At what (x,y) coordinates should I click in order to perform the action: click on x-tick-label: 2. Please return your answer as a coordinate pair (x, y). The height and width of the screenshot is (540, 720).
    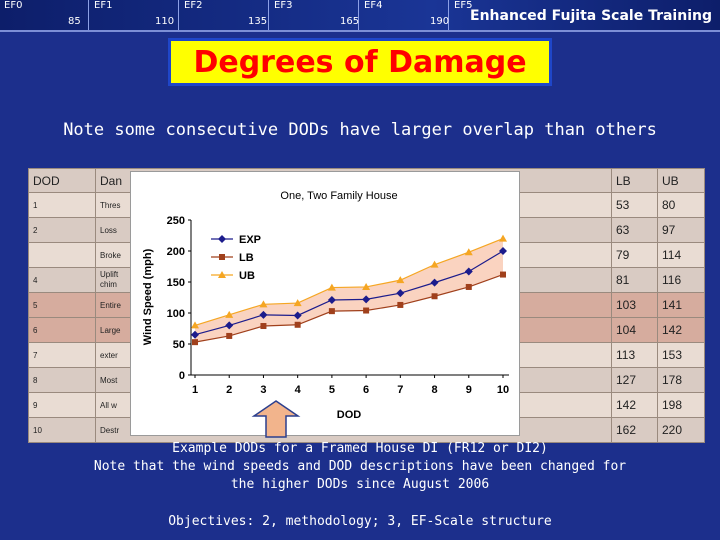
    Looking at the image, I should click on (229, 390).